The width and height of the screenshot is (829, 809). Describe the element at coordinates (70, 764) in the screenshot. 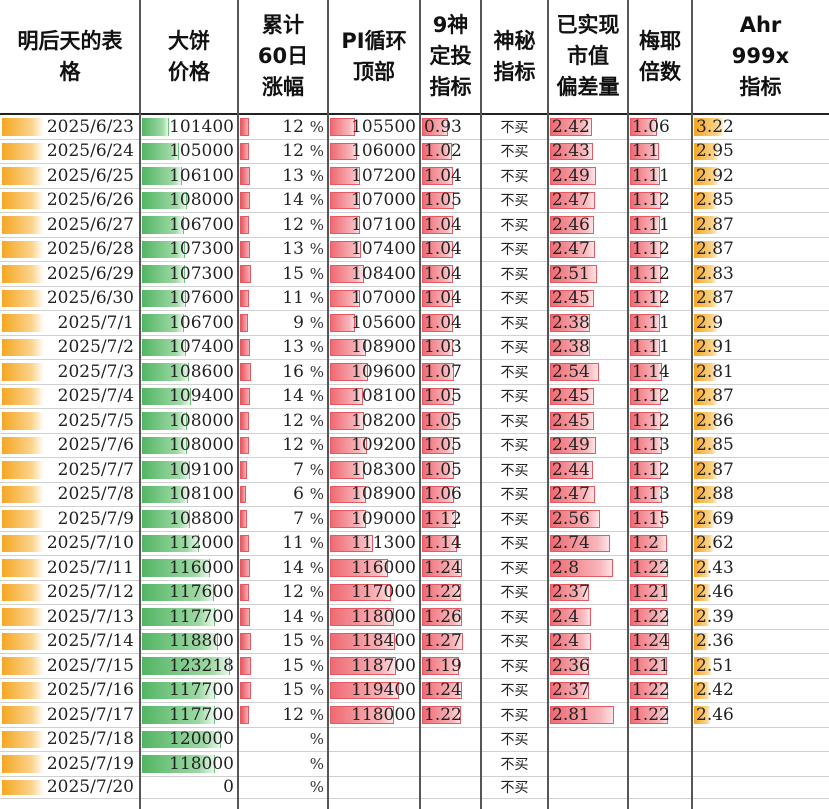

I see `cell-date: 2025/7/19` at that location.